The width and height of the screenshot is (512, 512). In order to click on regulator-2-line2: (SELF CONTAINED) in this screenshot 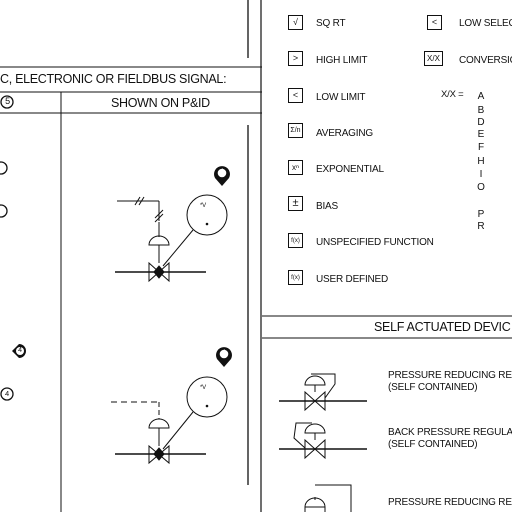, I will do `click(433, 444)`.